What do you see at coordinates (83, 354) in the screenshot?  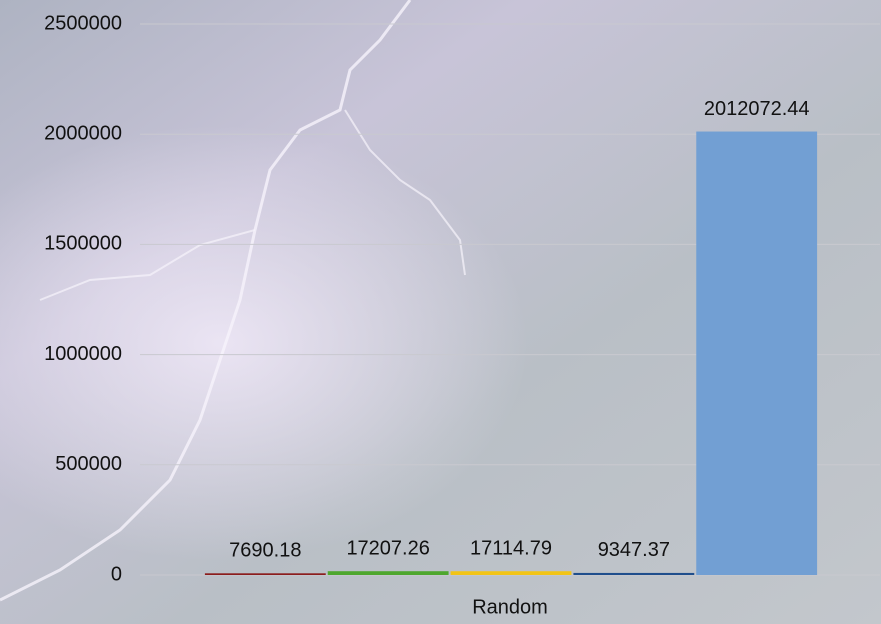 I see `y-tick-label: 1000000` at bounding box center [83, 354].